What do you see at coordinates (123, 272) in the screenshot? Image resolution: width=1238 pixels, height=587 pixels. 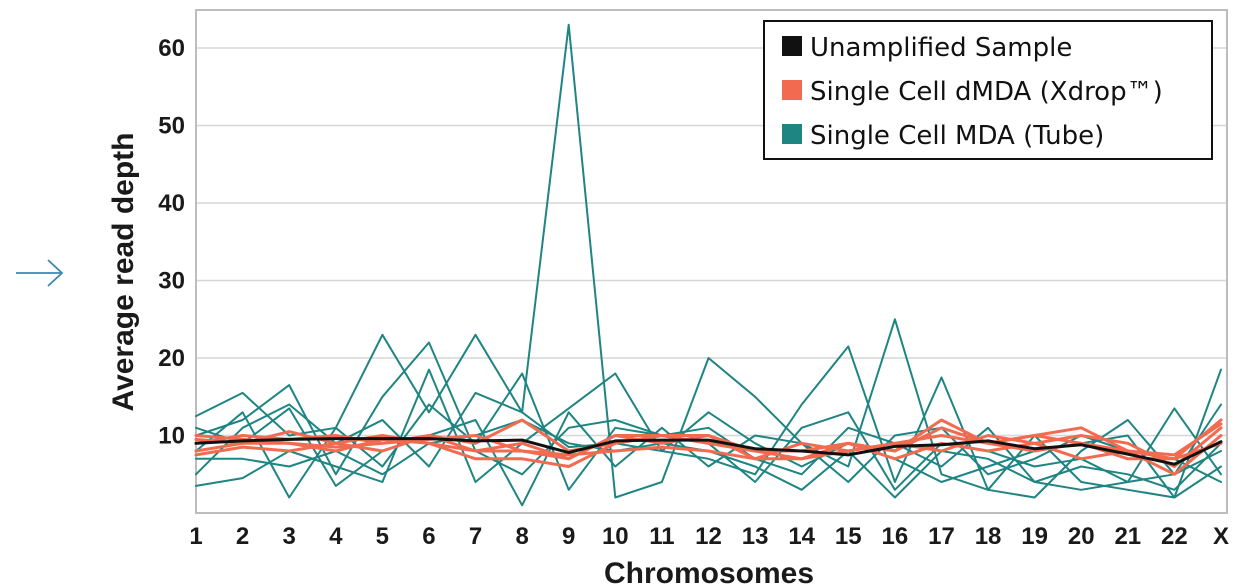 I see `y-axis-title: Average read depth` at bounding box center [123, 272].